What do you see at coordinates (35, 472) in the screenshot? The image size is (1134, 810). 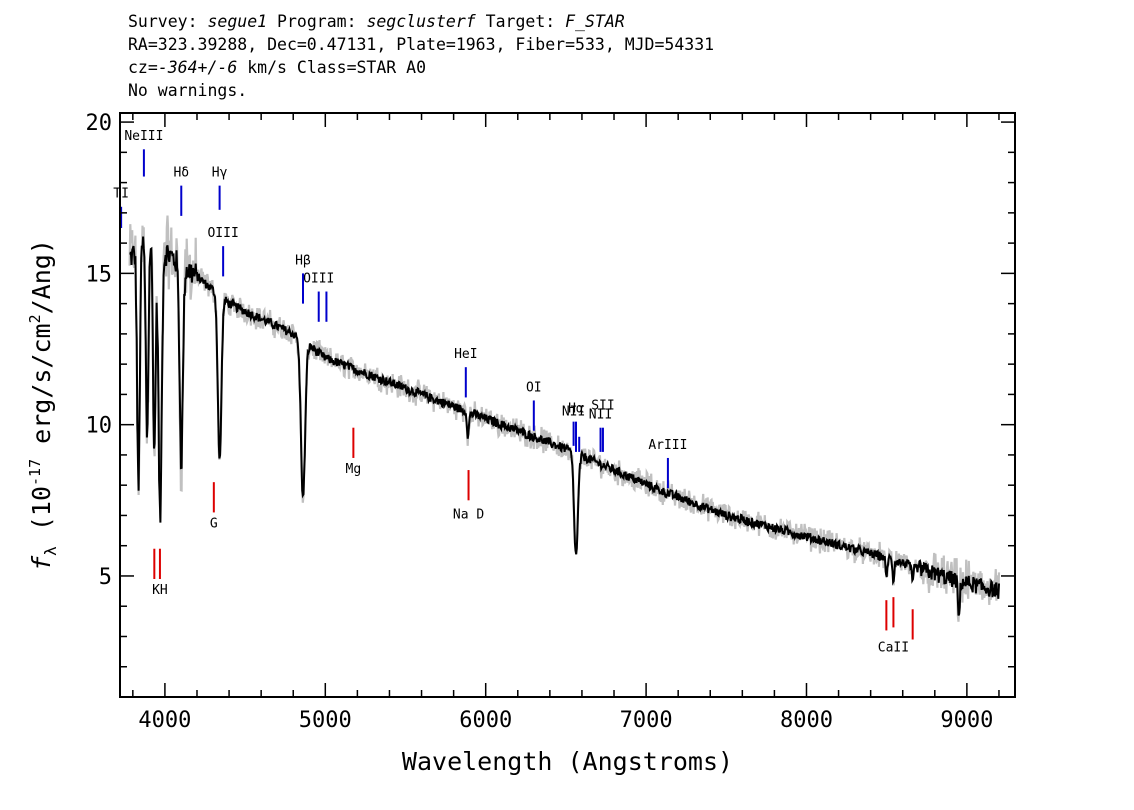 I see `y-label-exp: -17` at bounding box center [35, 472].